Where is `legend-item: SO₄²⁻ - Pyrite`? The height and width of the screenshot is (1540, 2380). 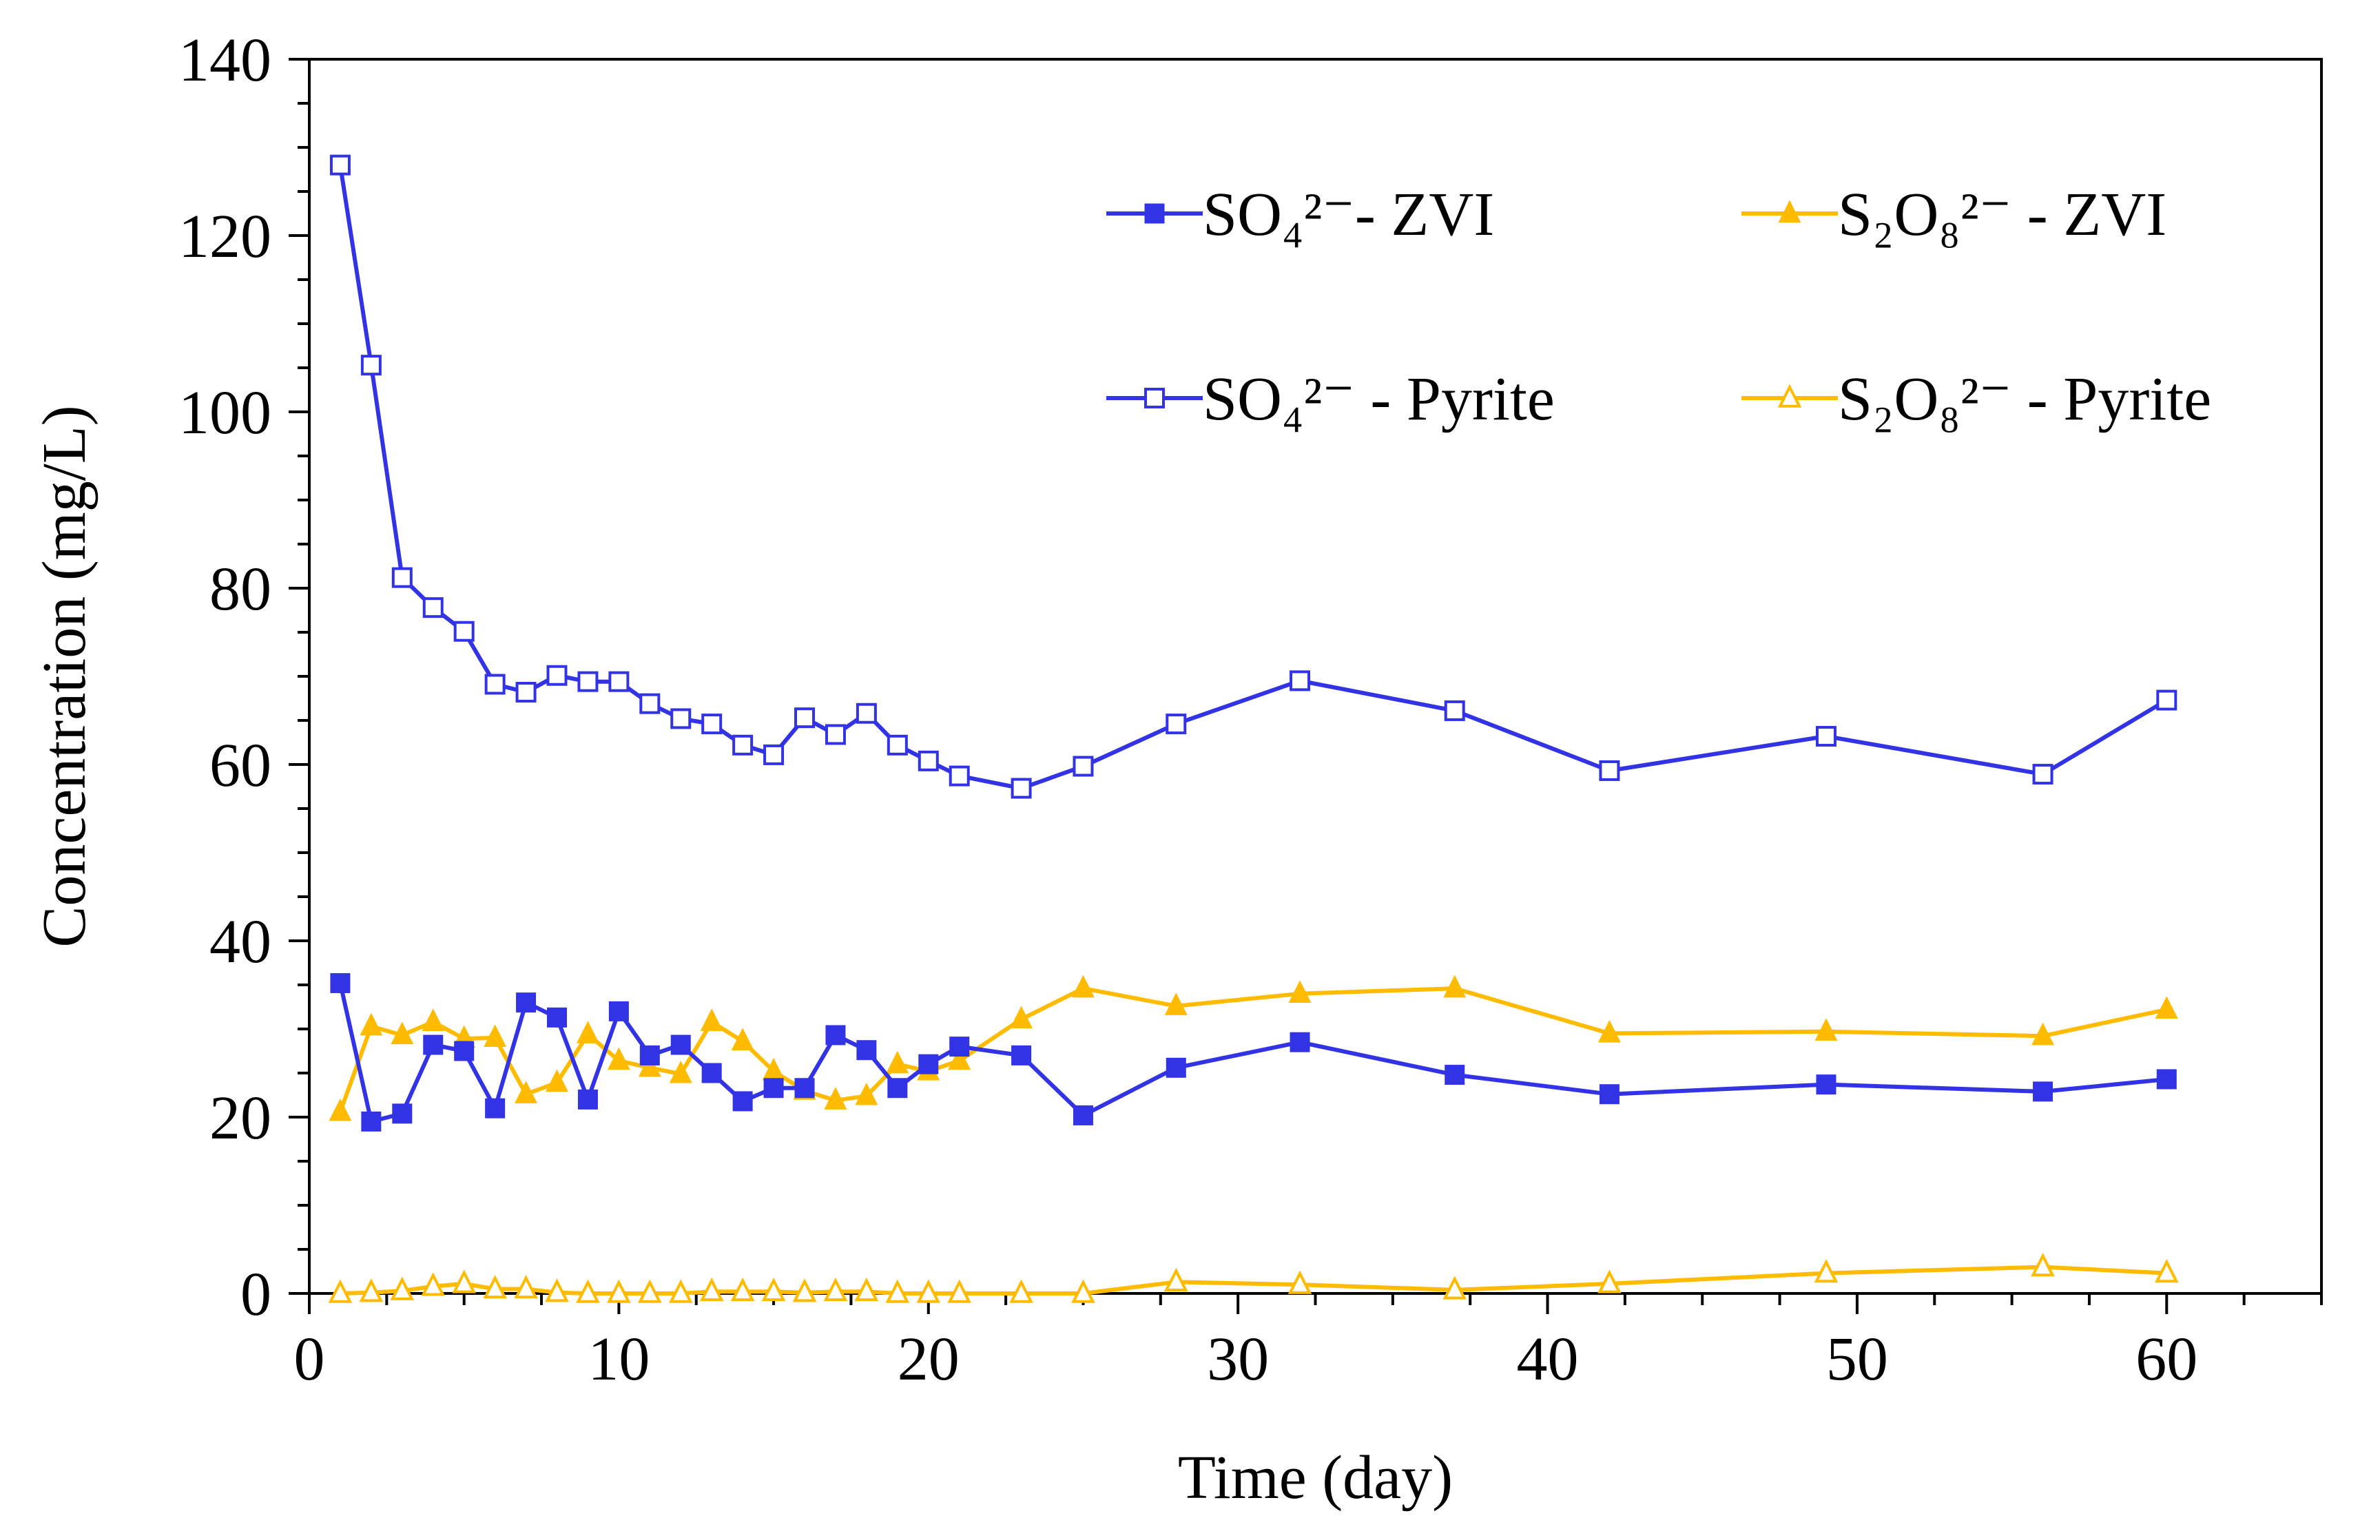 legend-item: SO₄²⁻ - Pyrite is located at coordinates (1330, 399).